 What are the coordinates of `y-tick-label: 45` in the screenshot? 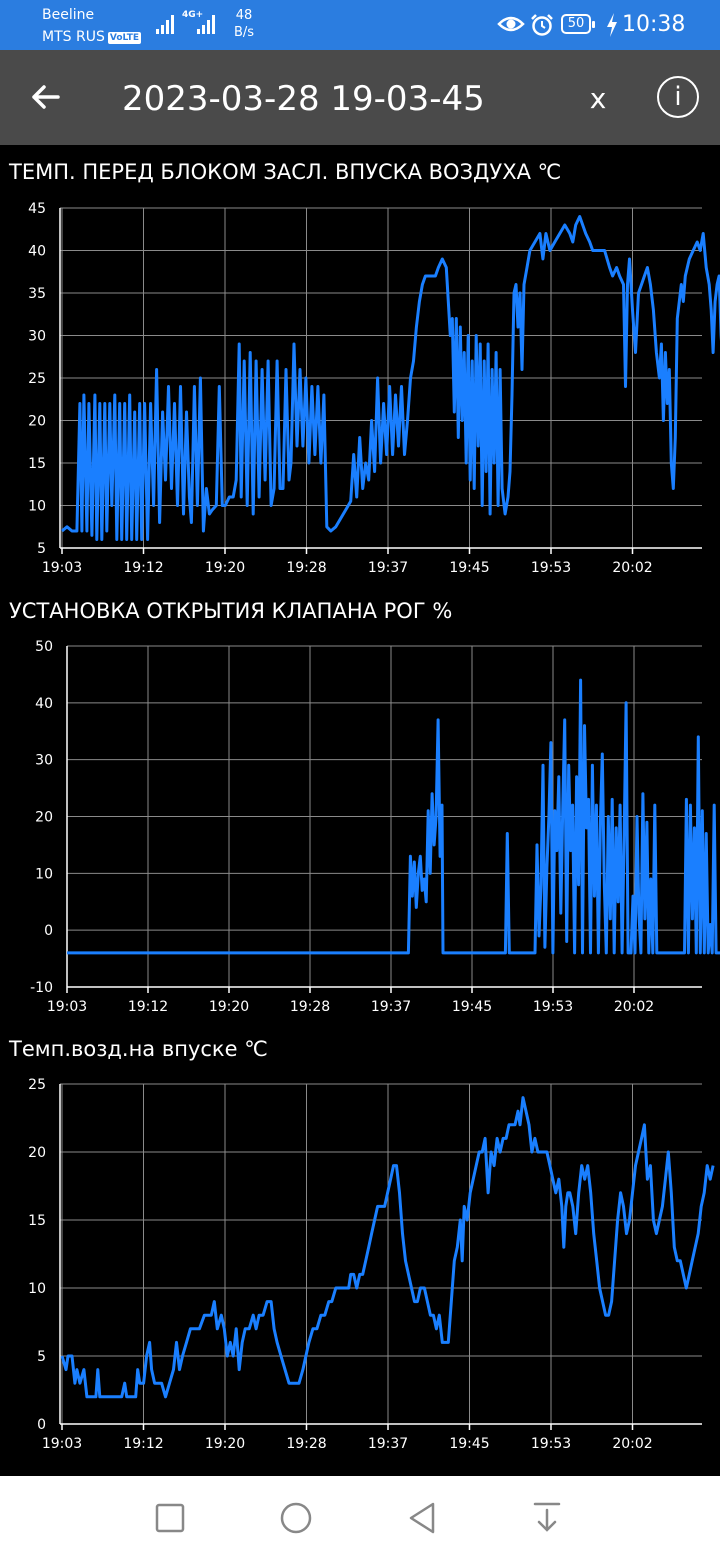 It's located at (37, 209).